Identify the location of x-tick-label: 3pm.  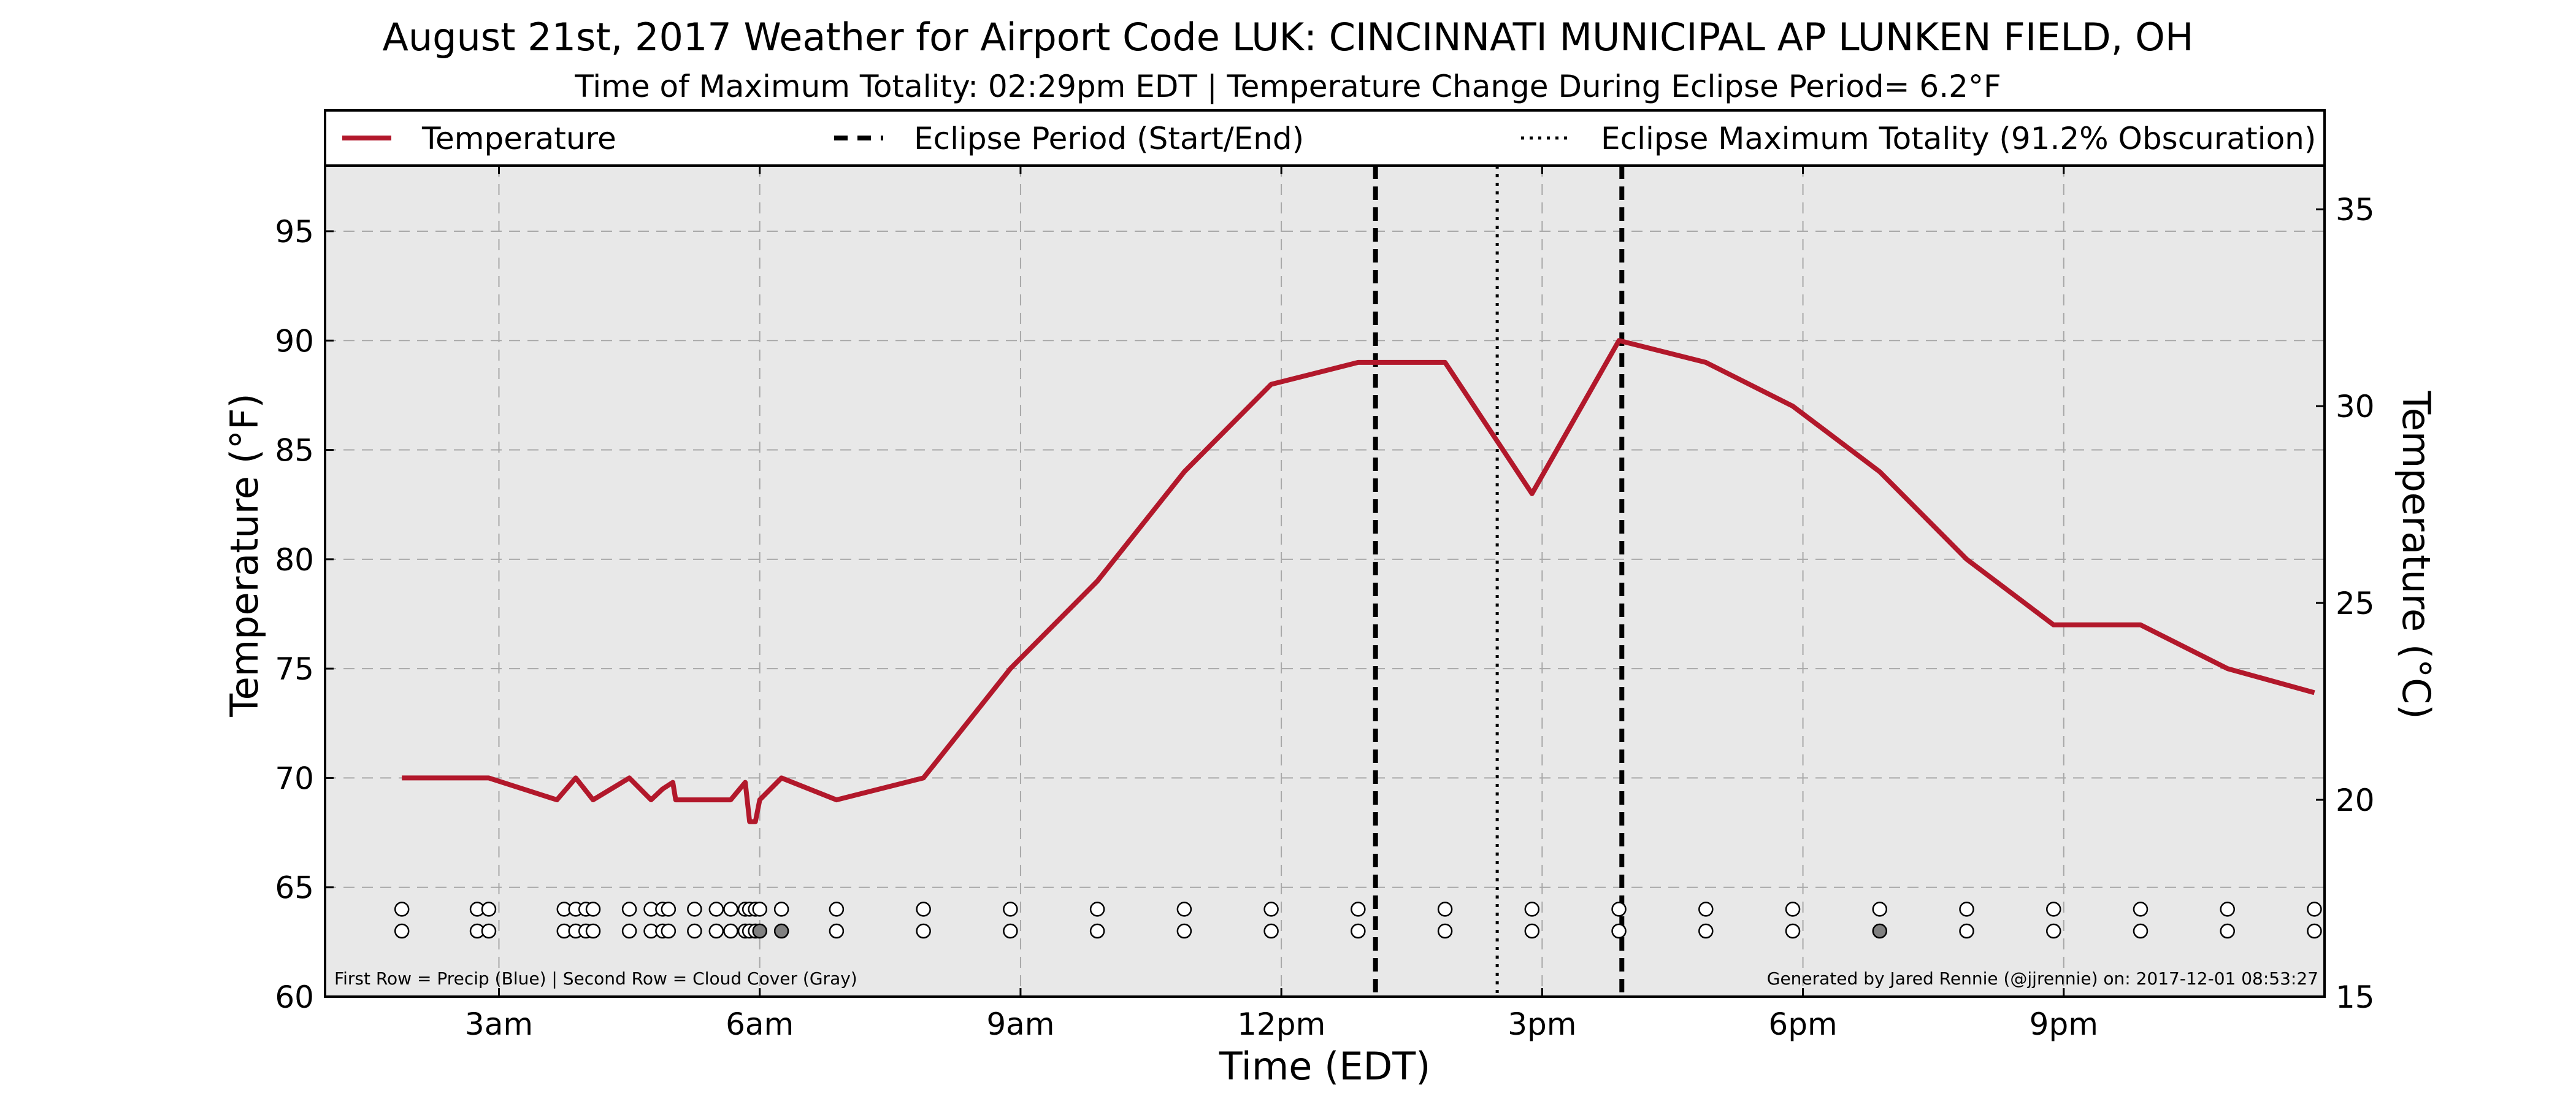
(1542, 1024).